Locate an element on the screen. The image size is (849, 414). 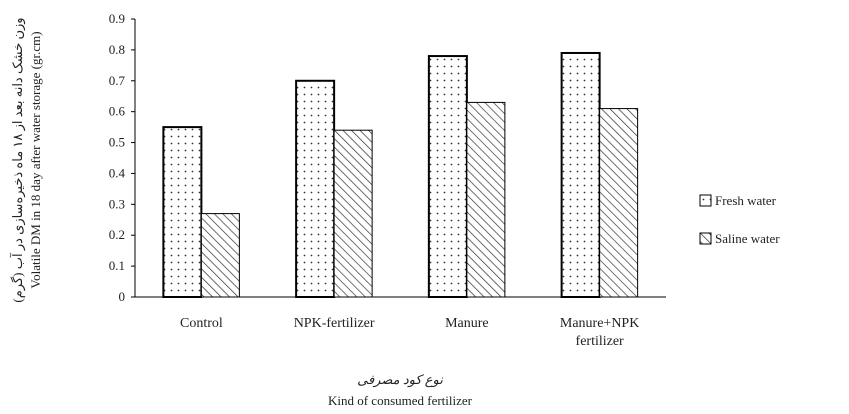
y-axis-ticks: 0 0.1 0.2 0.3 0.4 0.5 0.6 0.7 0.8 0.9 is located at coordinates (122, 157).